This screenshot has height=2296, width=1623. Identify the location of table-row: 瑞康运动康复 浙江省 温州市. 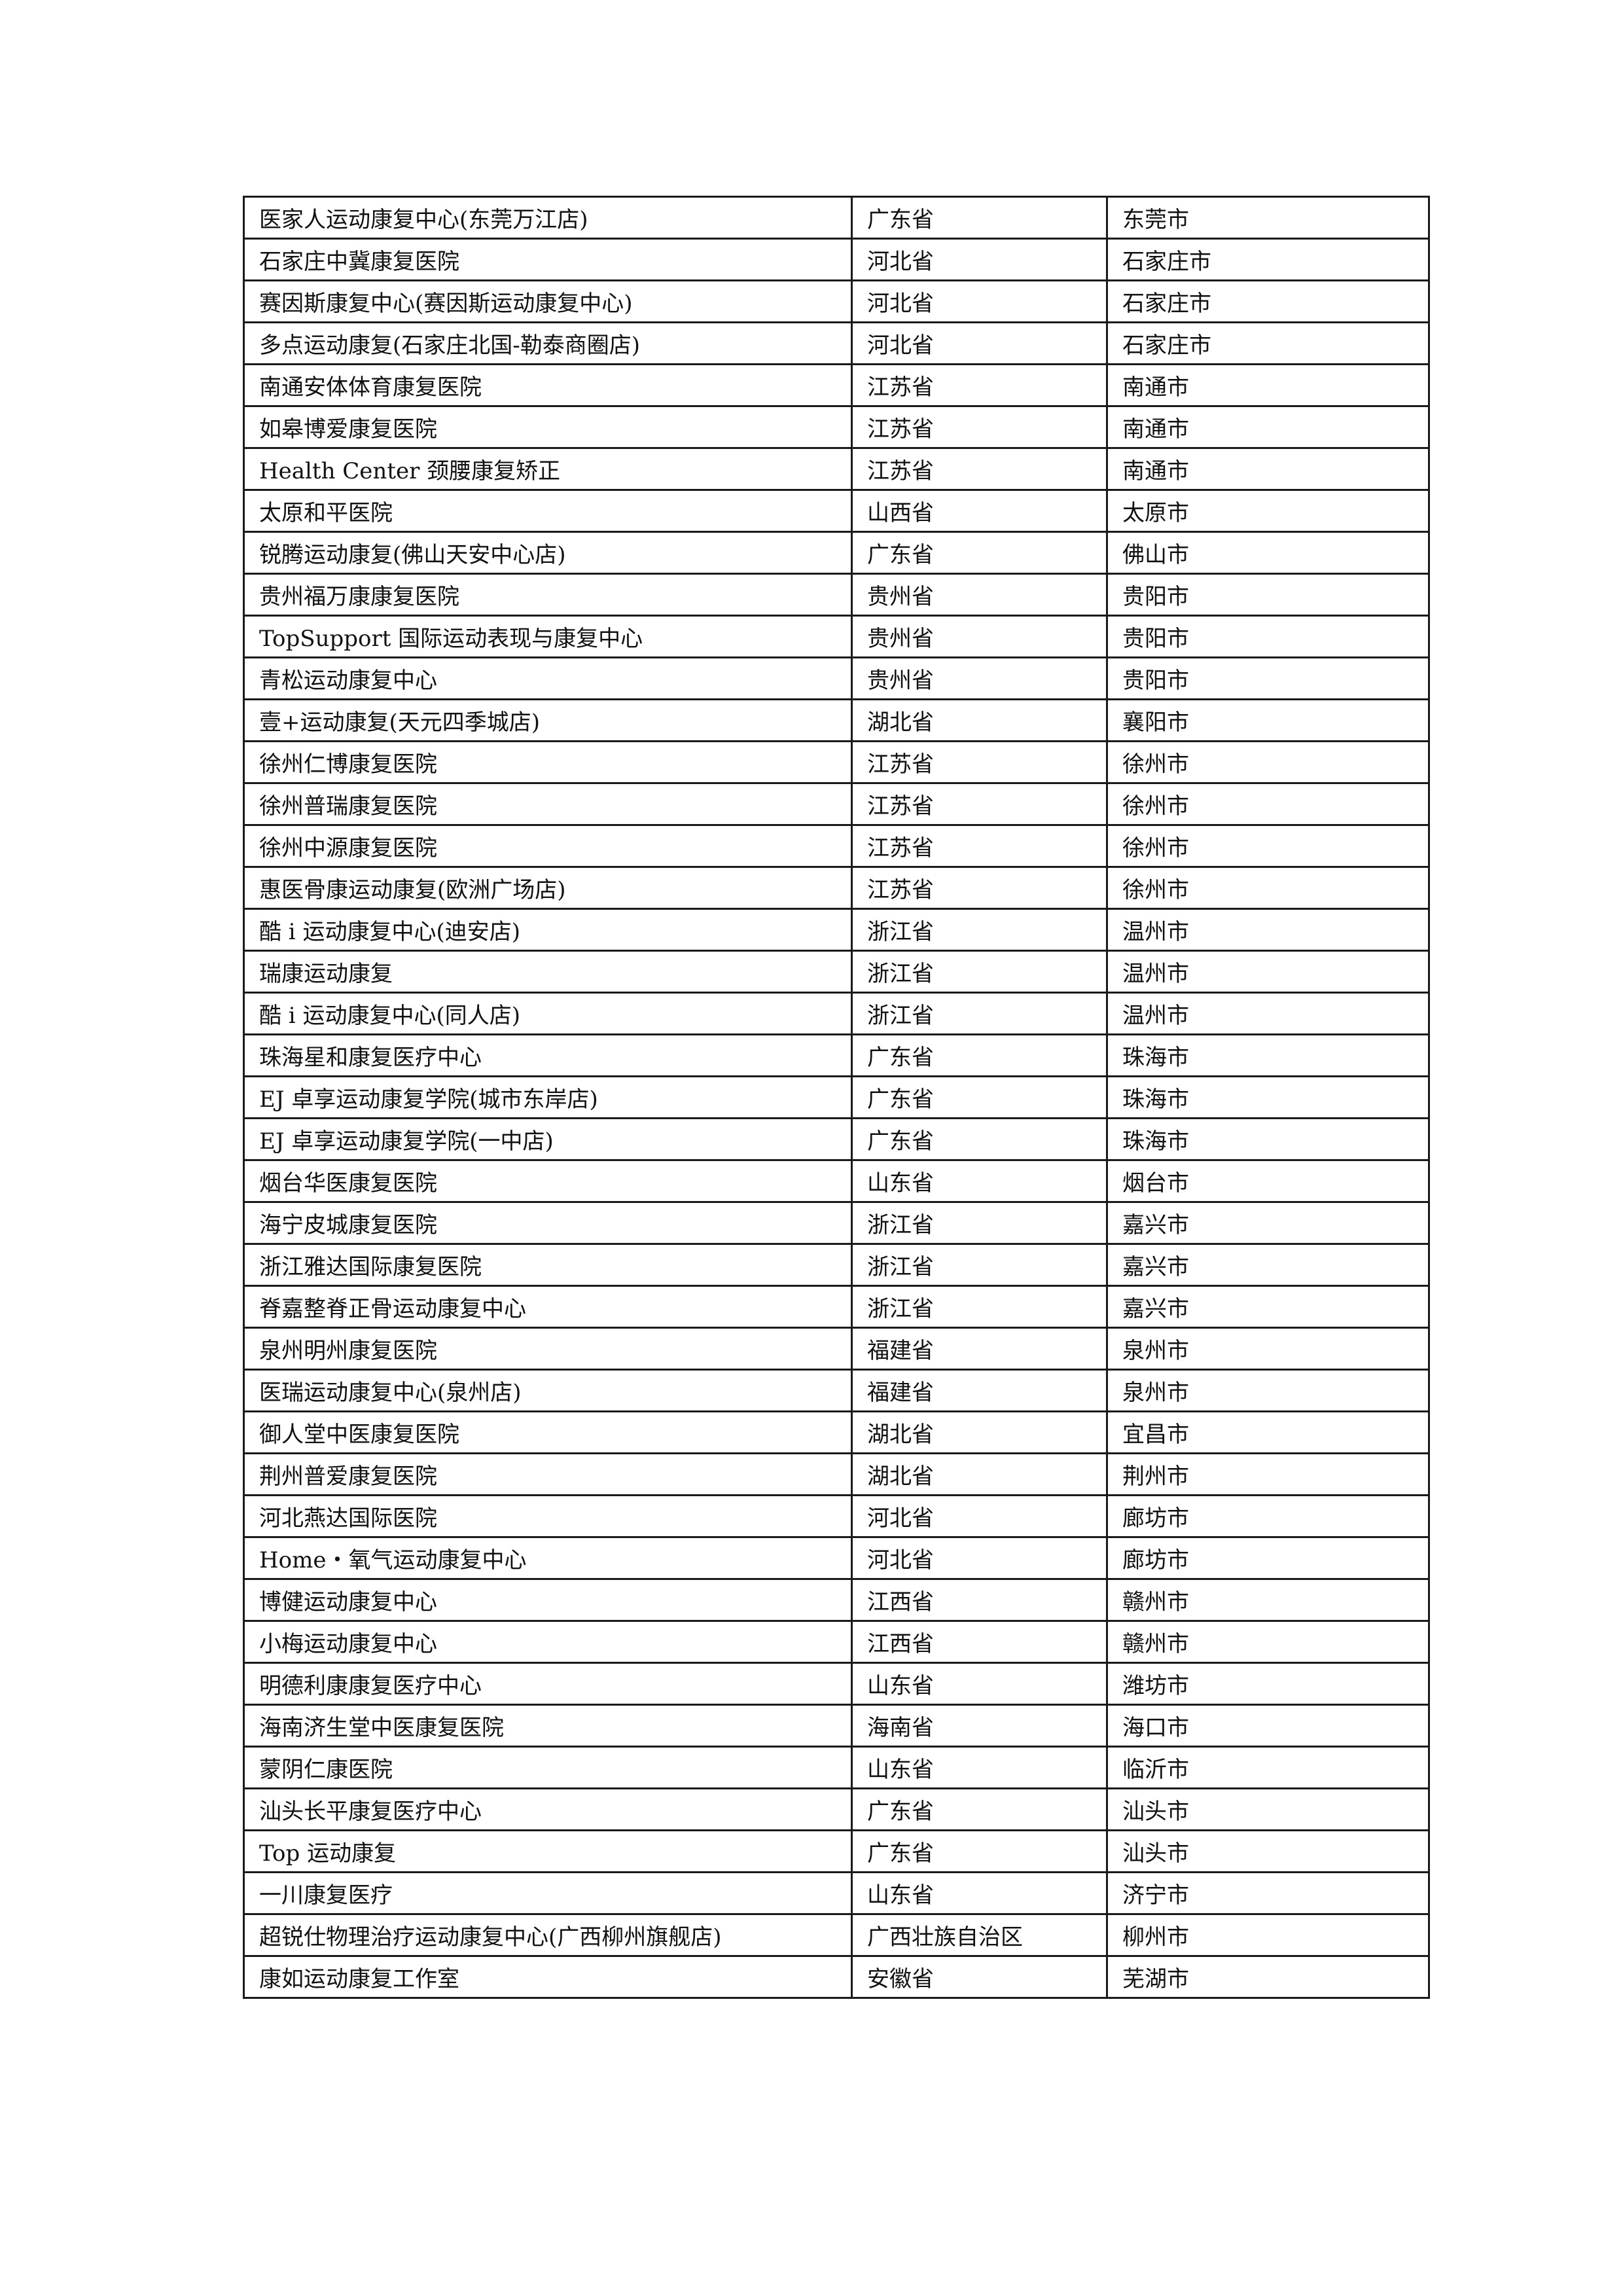
(837, 972).